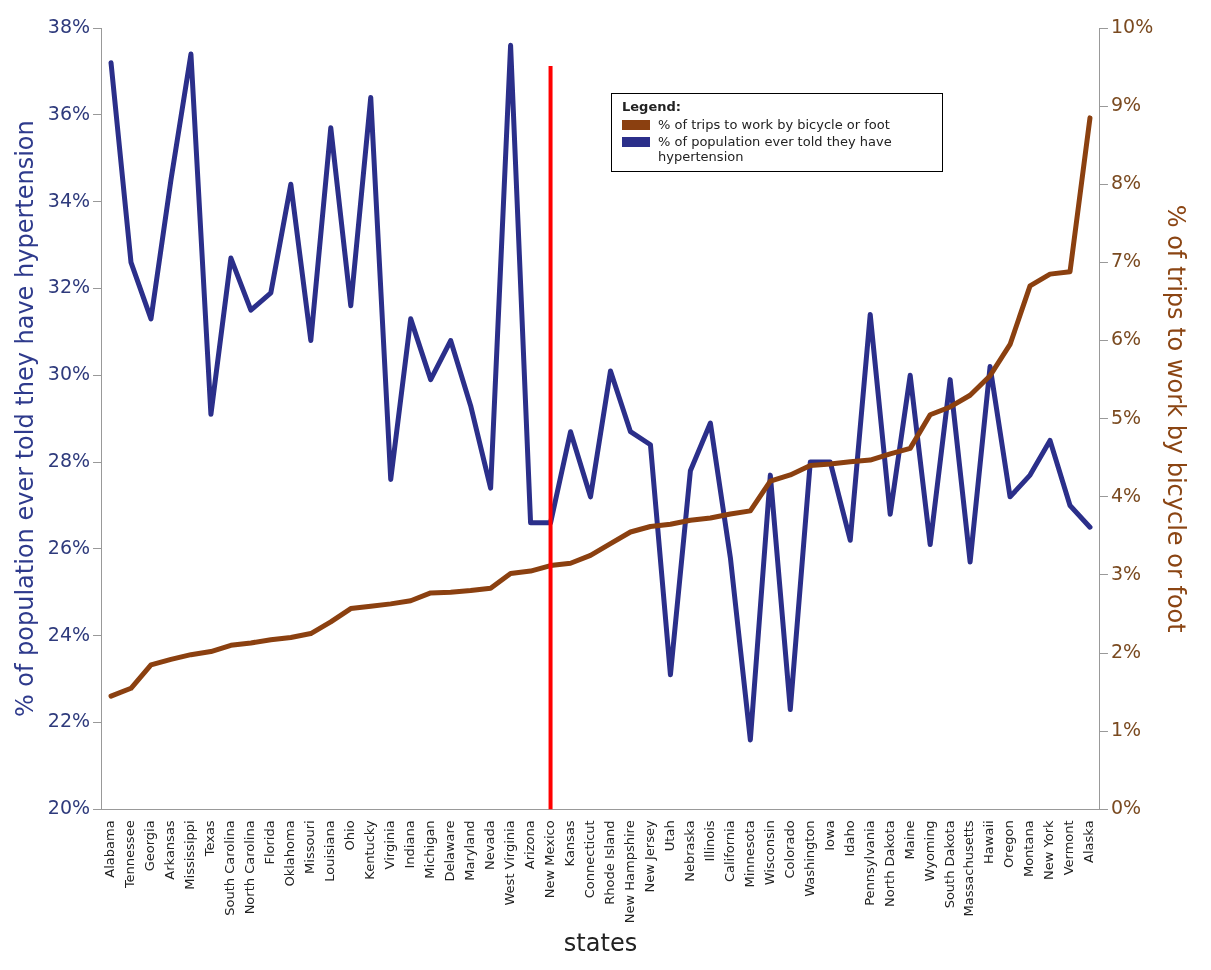 Image resolution: width=1211 pixels, height=970 pixels. Describe the element at coordinates (509, 863) in the screenshot. I see `x-tick-label: West Virginia` at that location.